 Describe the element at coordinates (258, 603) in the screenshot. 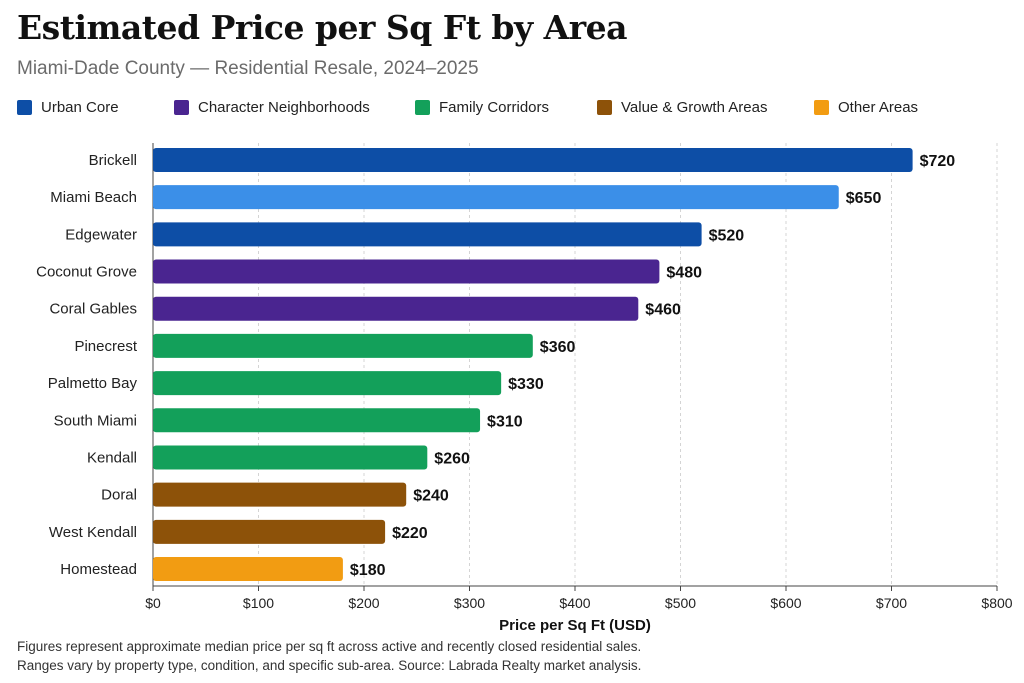

I see `x-tick-label: $100` at that location.